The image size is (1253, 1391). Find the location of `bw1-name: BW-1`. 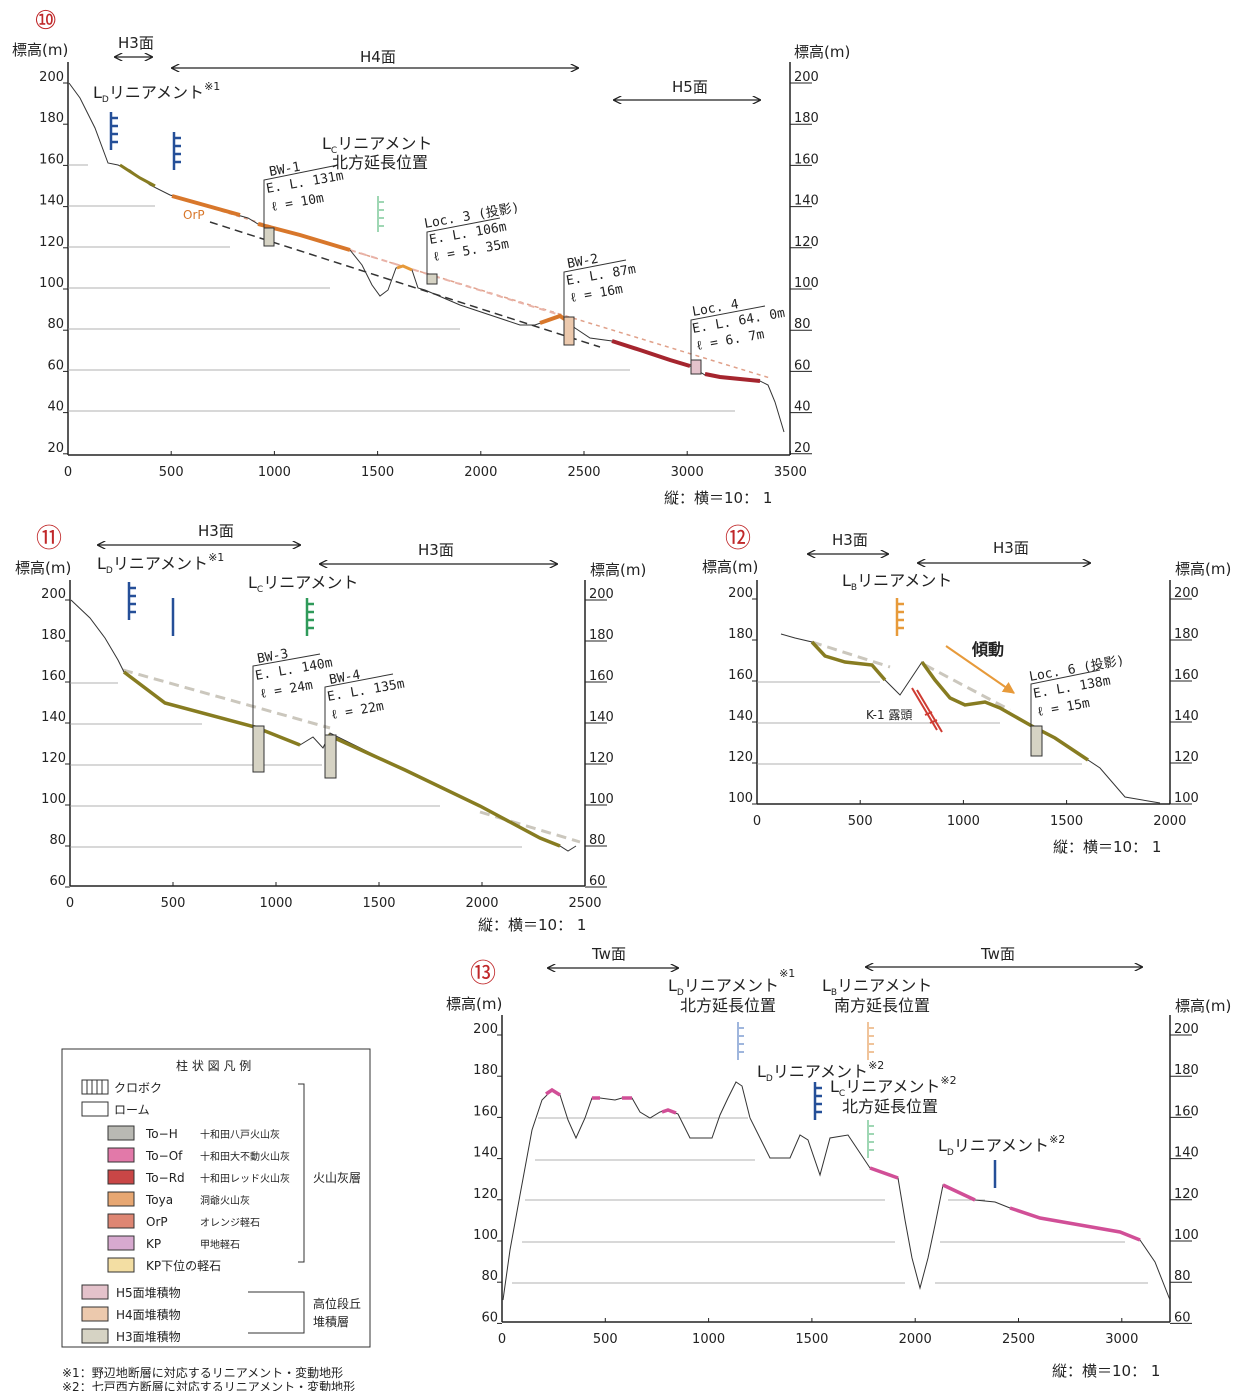

bw1-name: BW-1 is located at coordinates (284, 170).